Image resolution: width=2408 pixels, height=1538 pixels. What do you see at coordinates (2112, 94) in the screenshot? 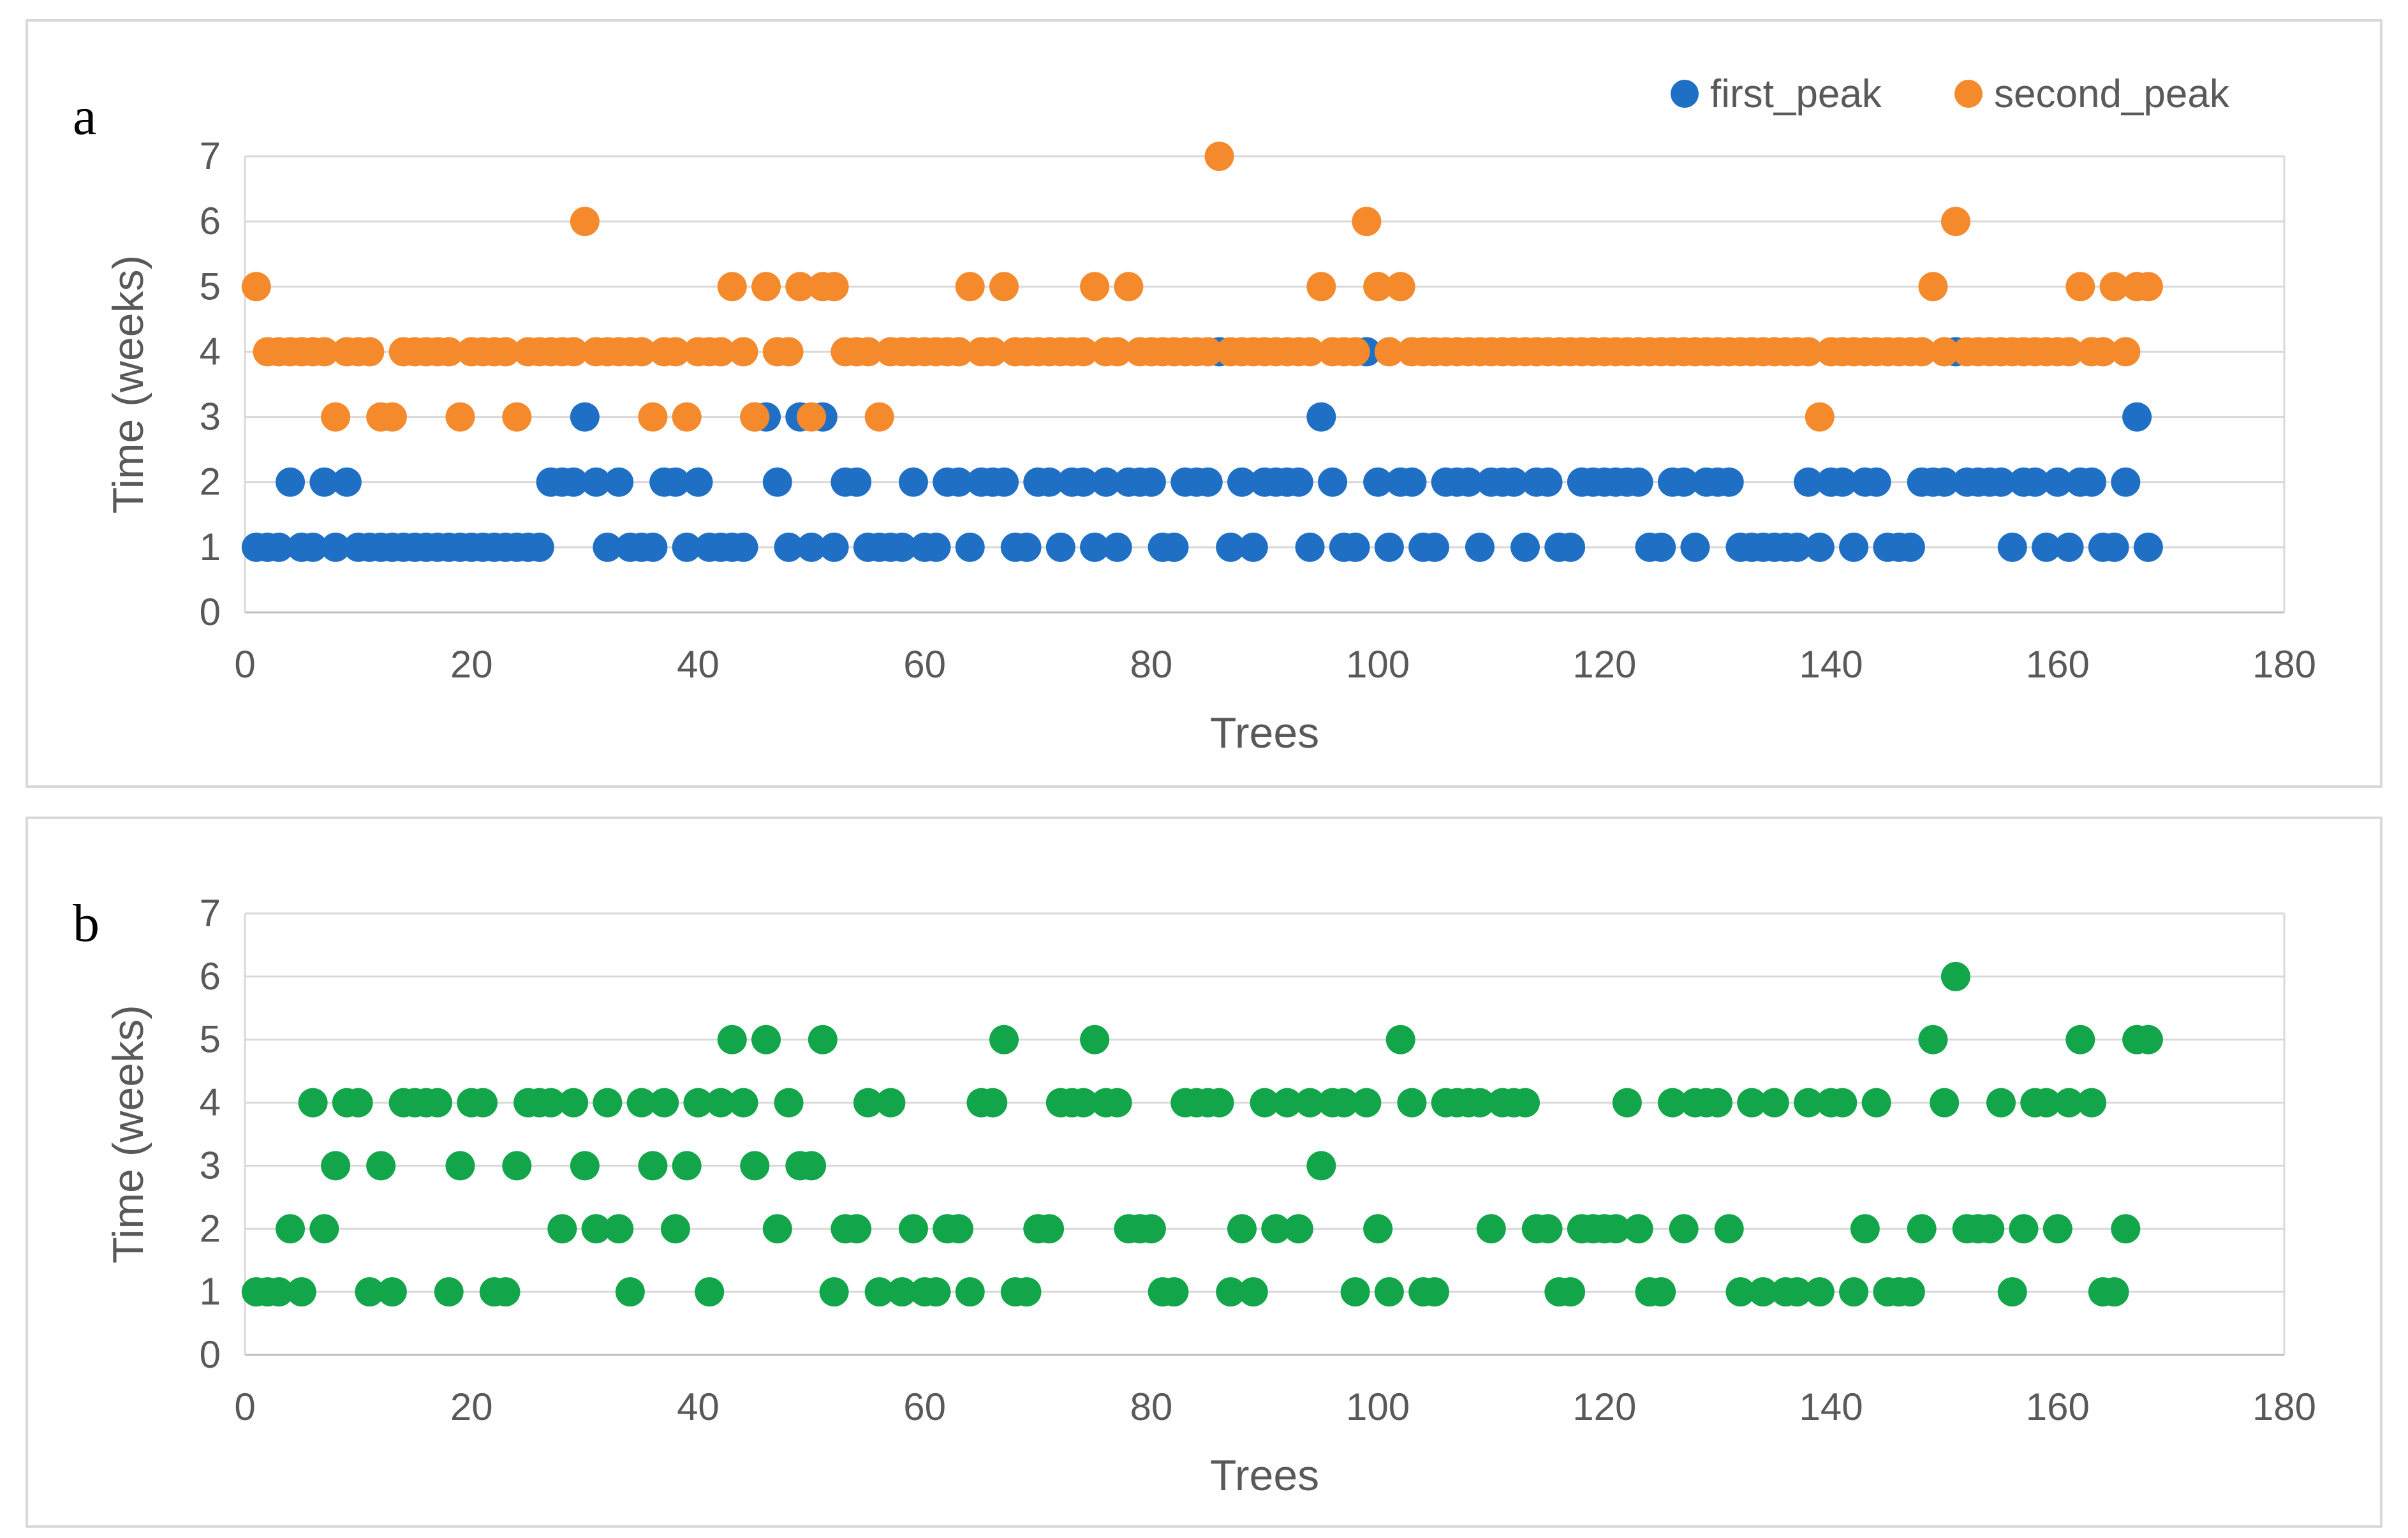
I see `legend-label-second_peak: second_peak` at bounding box center [2112, 94].